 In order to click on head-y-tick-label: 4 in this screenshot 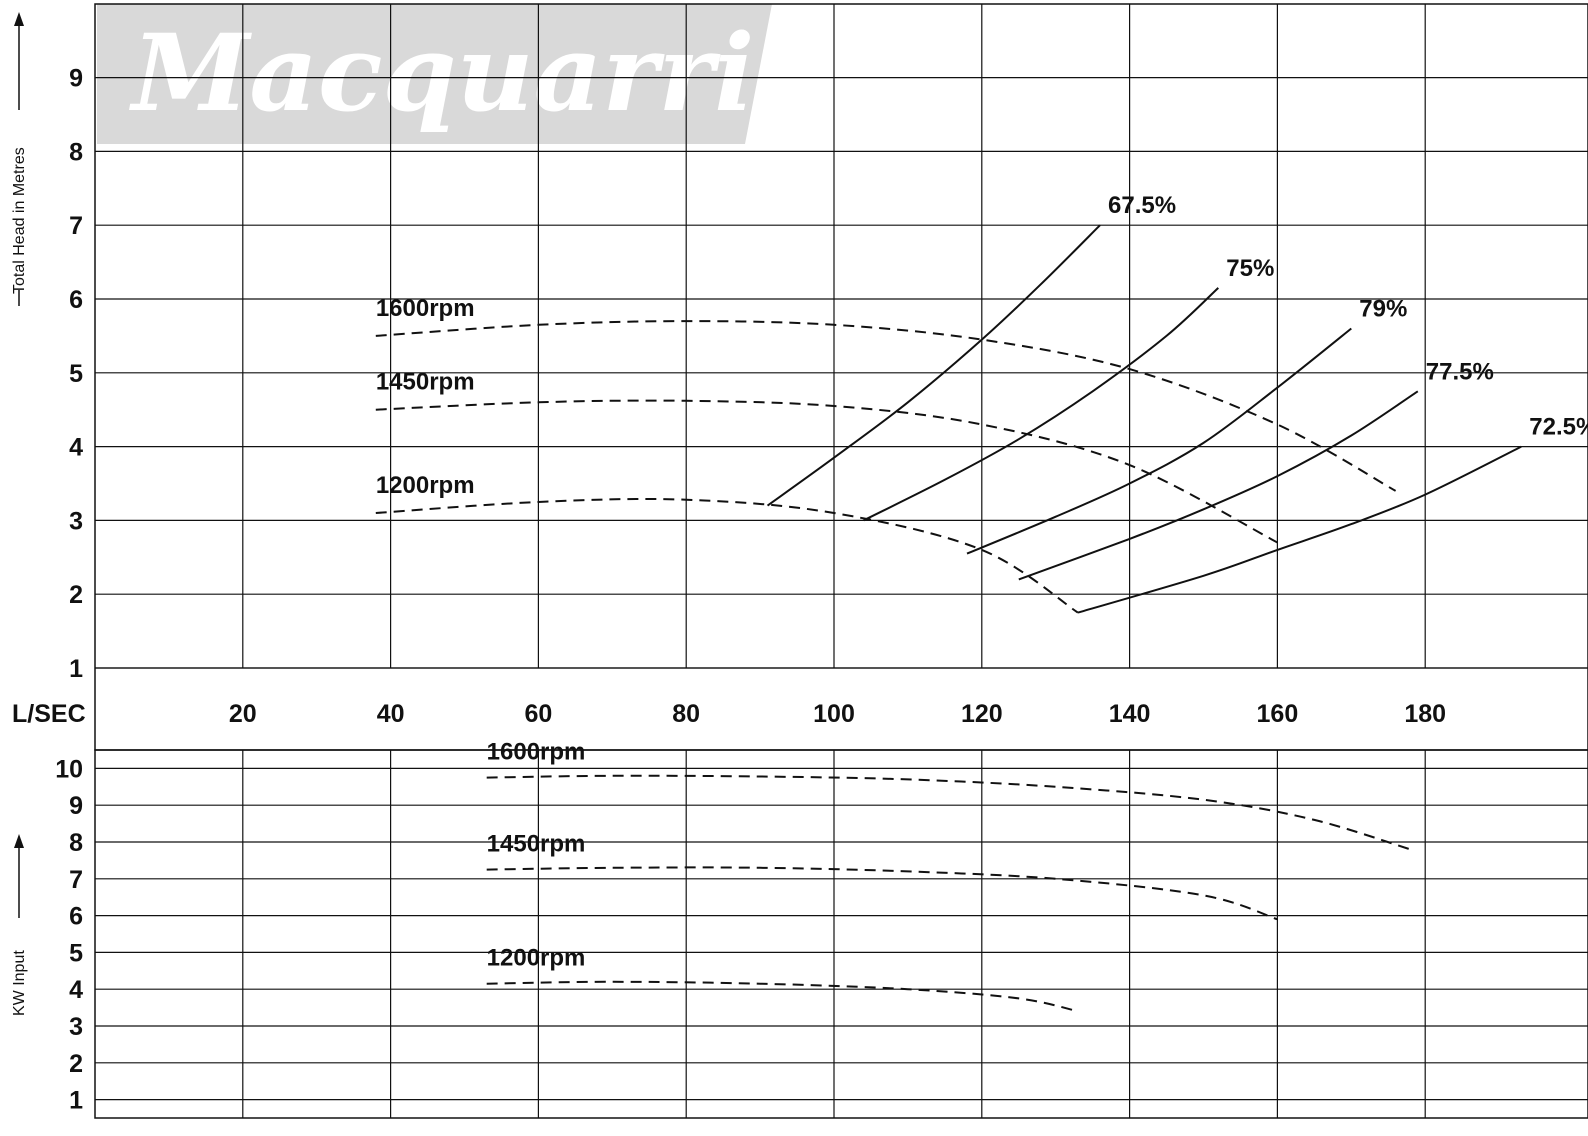, I will do `click(76, 448)`.